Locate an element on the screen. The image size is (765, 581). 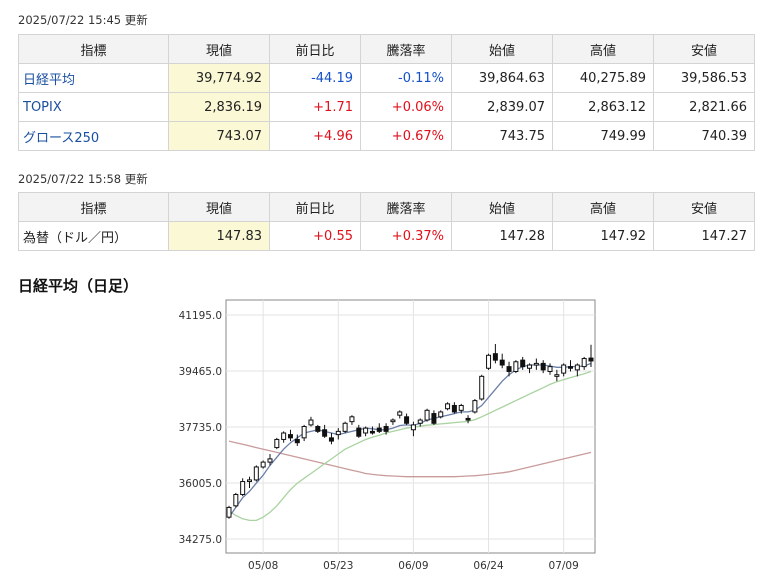
open-value: 147.28 is located at coordinates (502, 236).